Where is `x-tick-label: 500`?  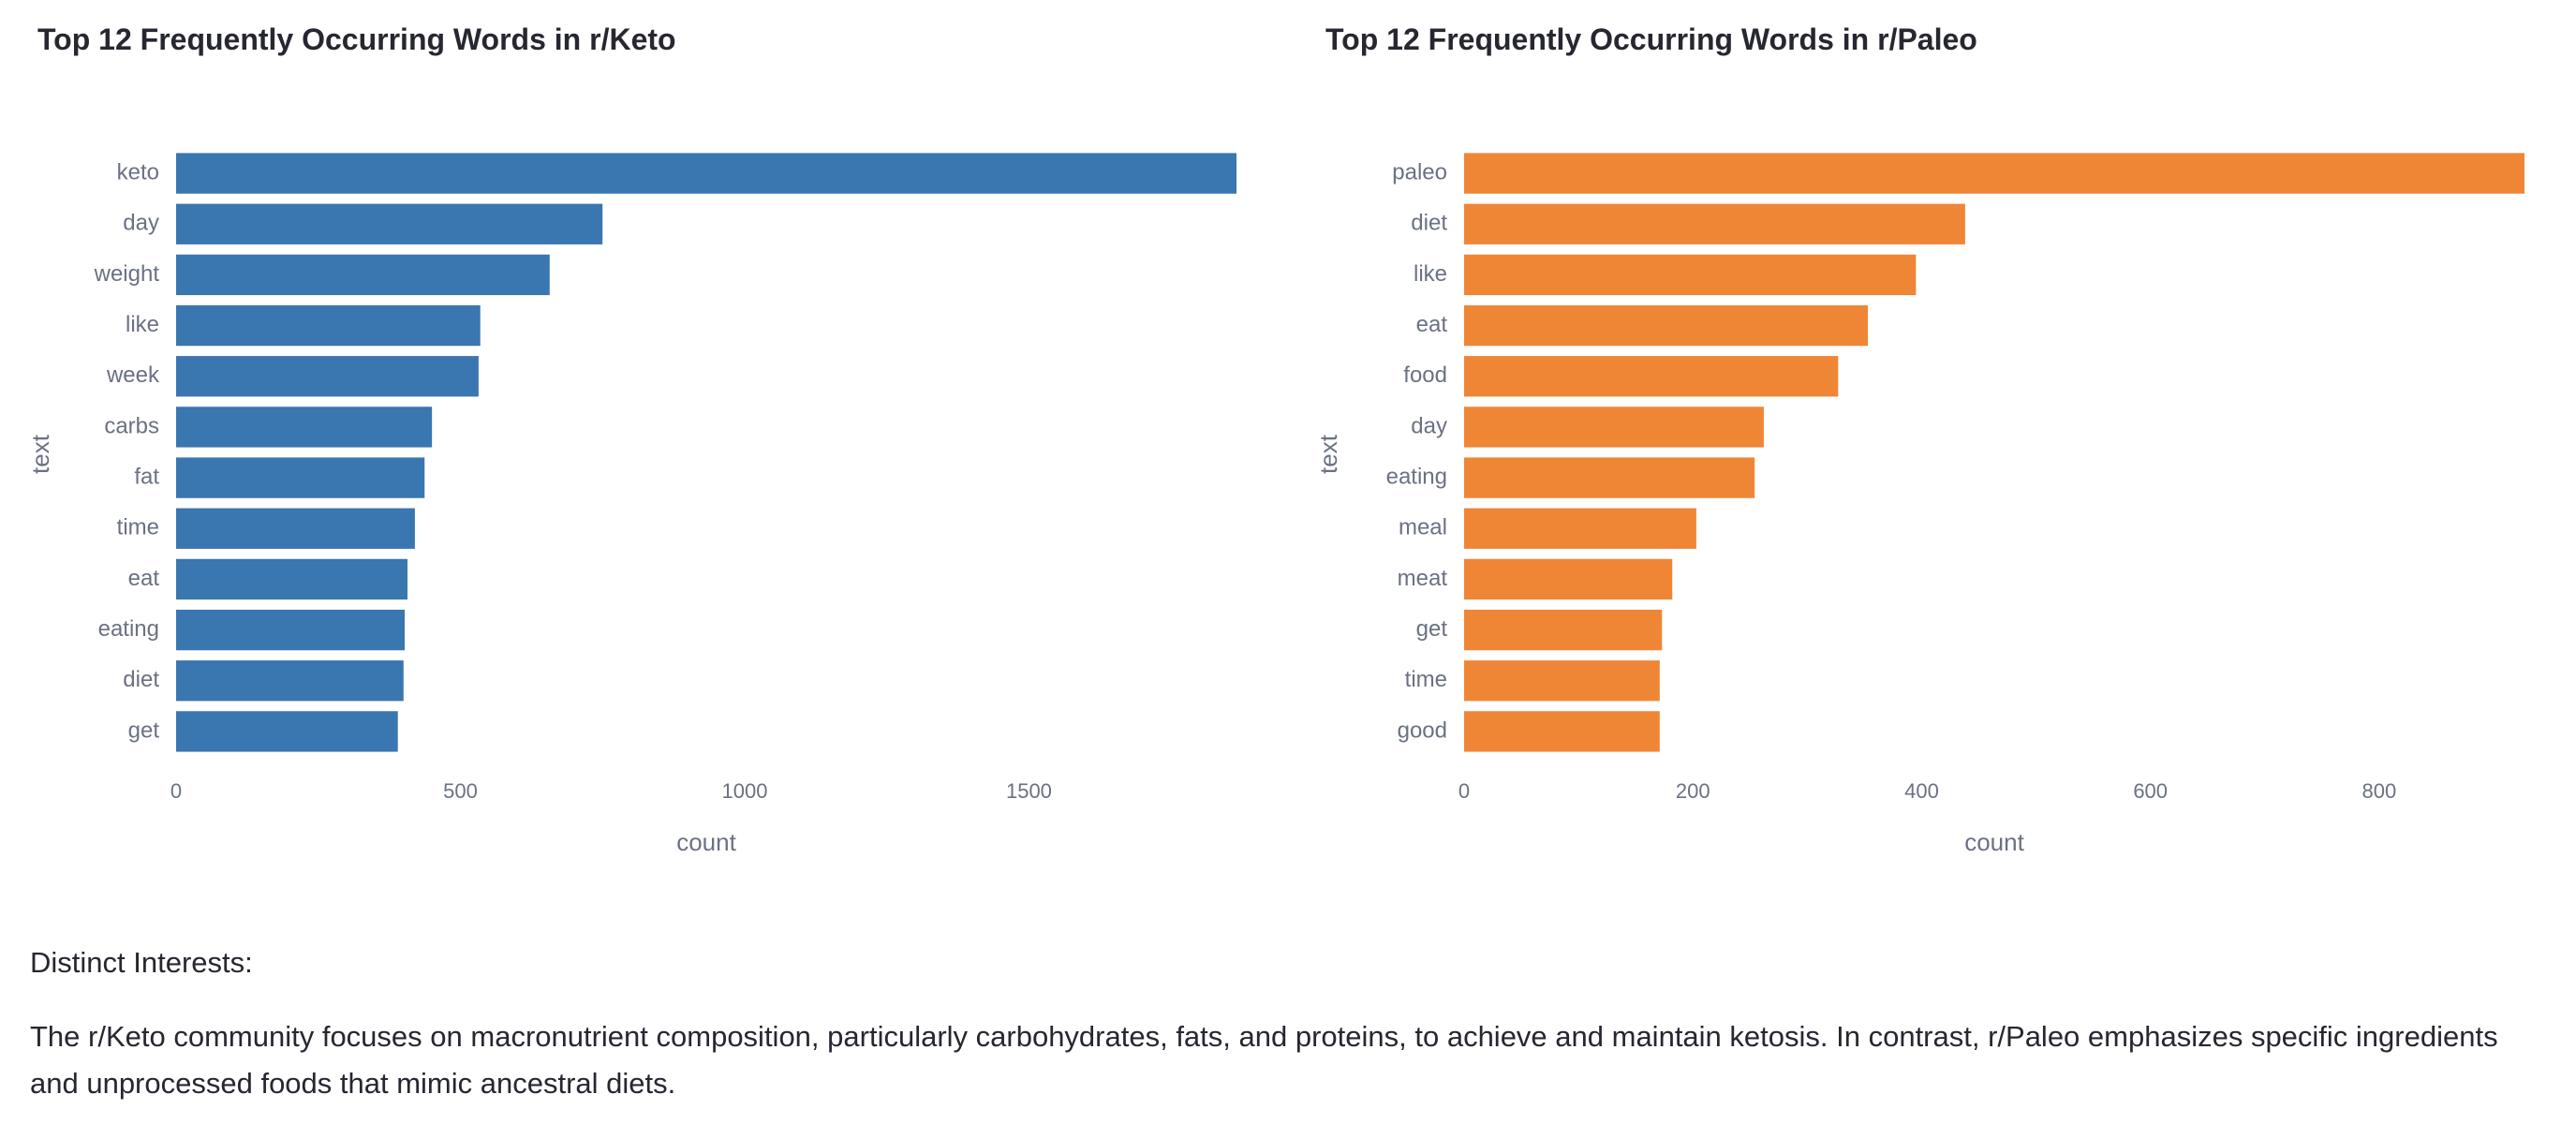
x-tick-label: 500 is located at coordinates (461, 791).